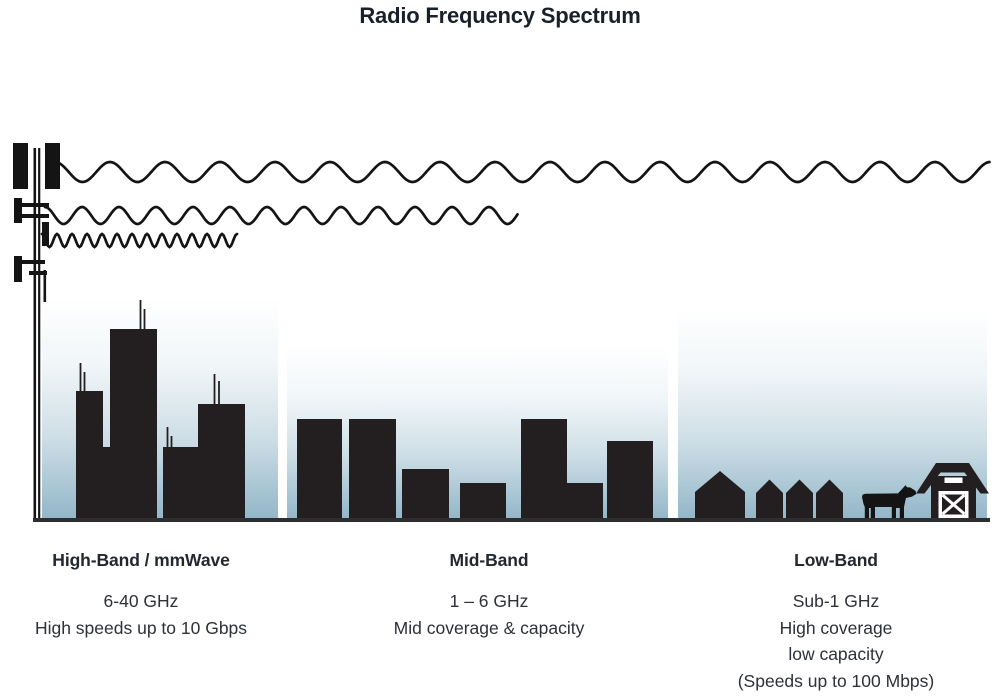 The width and height of the screenshot is (1000, 700). Describe the element at coordinates (489, 627) in the screenshot. I see `midband-description: Mid coverage & capacity` at that location.